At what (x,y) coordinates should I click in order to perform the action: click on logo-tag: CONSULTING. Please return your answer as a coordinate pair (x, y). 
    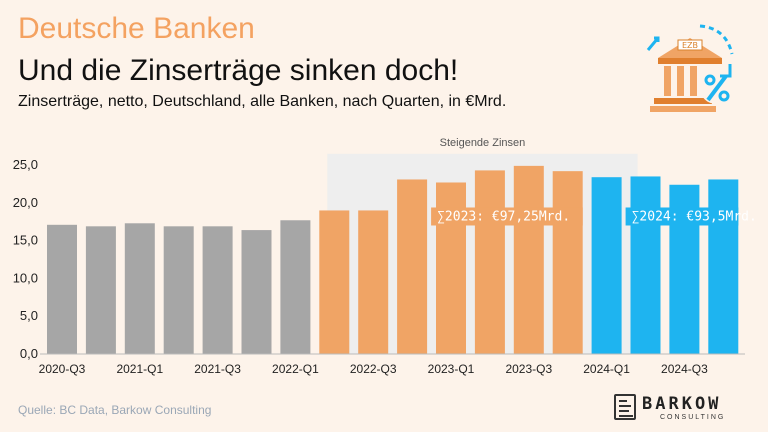
    Looking at the image, I should click on (693, 417).